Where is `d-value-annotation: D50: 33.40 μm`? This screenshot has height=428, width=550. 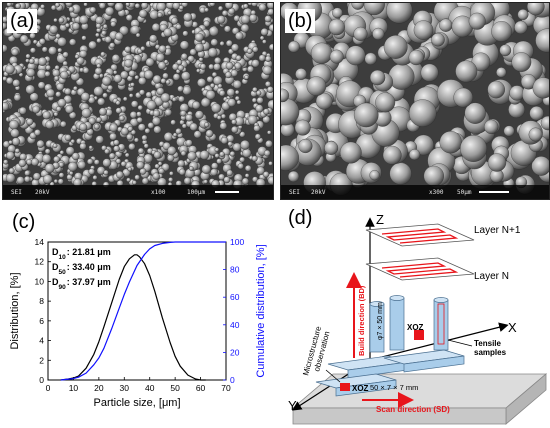
d-value-annotation: D50: 33.40 μm is located at coordinates (81, 269).